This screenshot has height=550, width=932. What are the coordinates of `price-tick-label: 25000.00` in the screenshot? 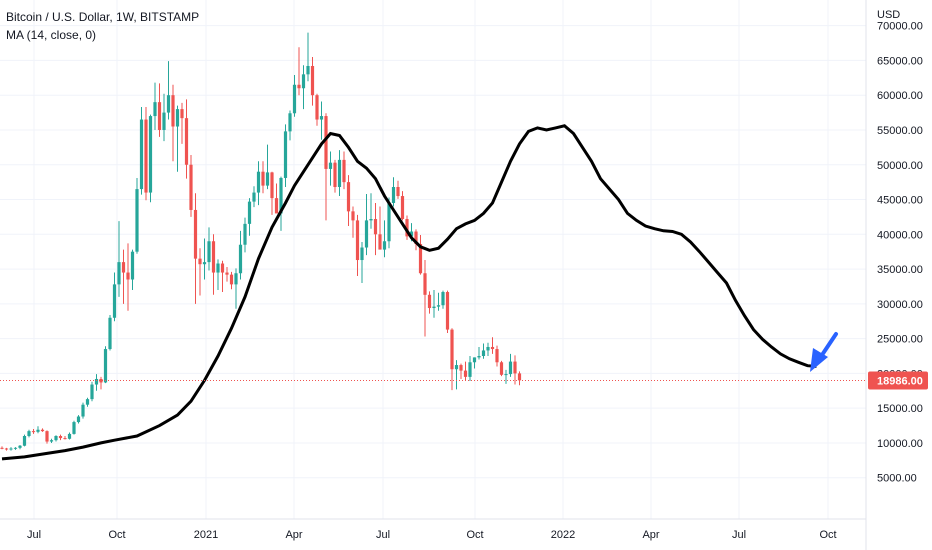 It's located at (900, 340).